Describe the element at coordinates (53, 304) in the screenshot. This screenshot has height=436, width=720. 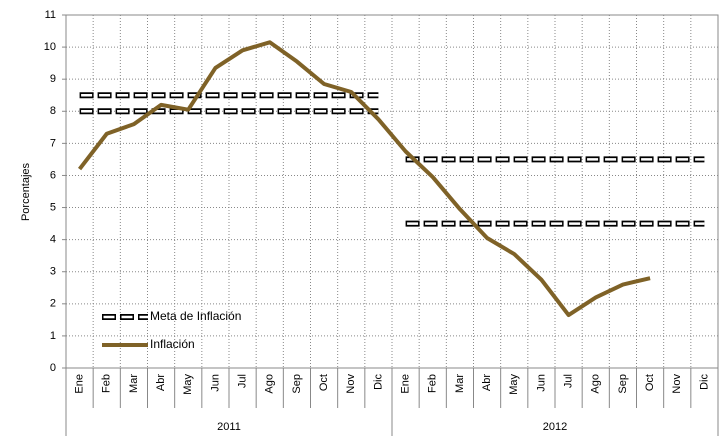
I see `y-tick-label: 2` at that location.